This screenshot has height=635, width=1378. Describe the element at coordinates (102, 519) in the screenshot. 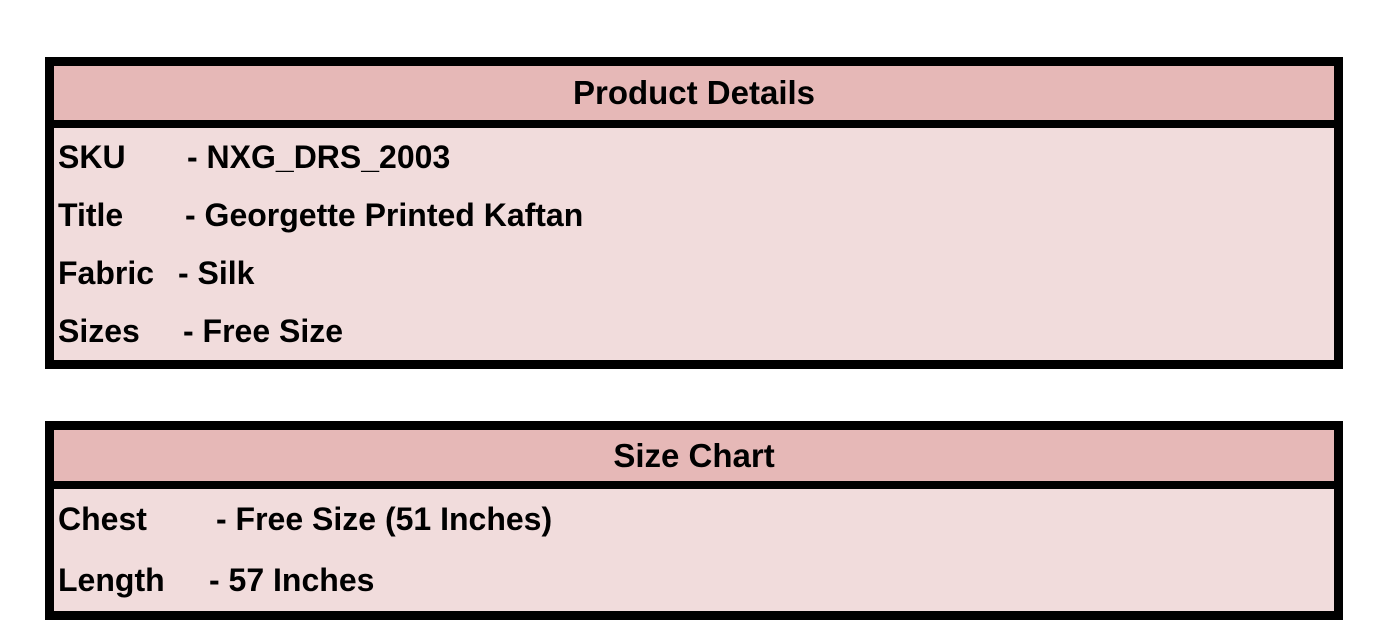

I see `row-label: Chest` at that location.